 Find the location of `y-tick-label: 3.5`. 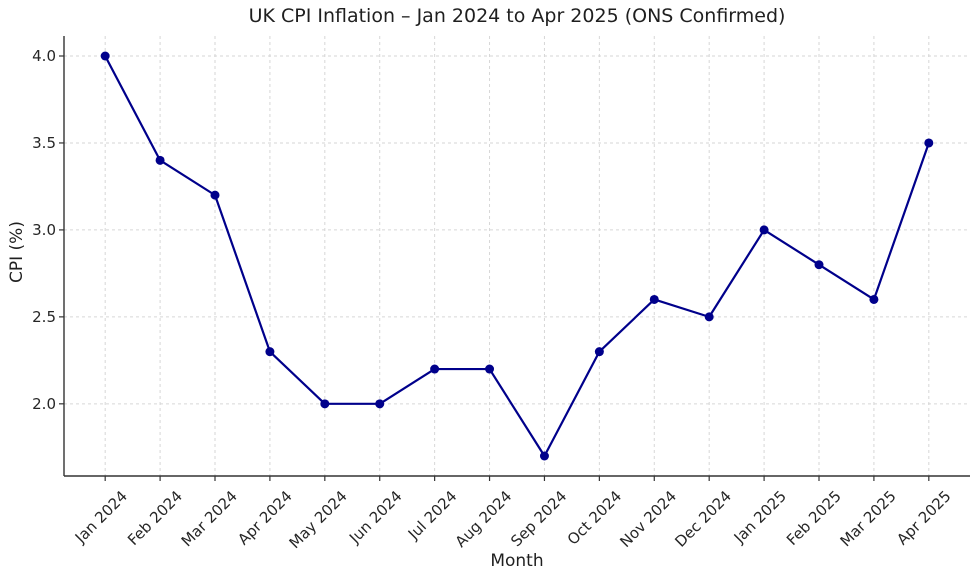

y-tick-label: 3.5 is located at coordinates (44, 143).